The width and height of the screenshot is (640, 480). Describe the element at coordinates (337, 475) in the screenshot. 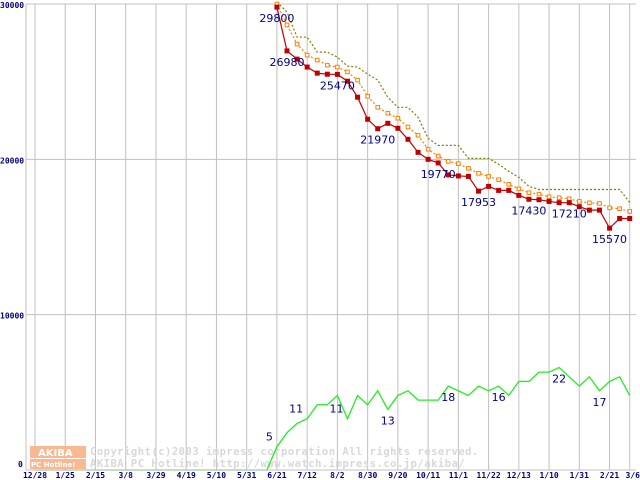

I see `x-tick-label: 8/2` at that location.